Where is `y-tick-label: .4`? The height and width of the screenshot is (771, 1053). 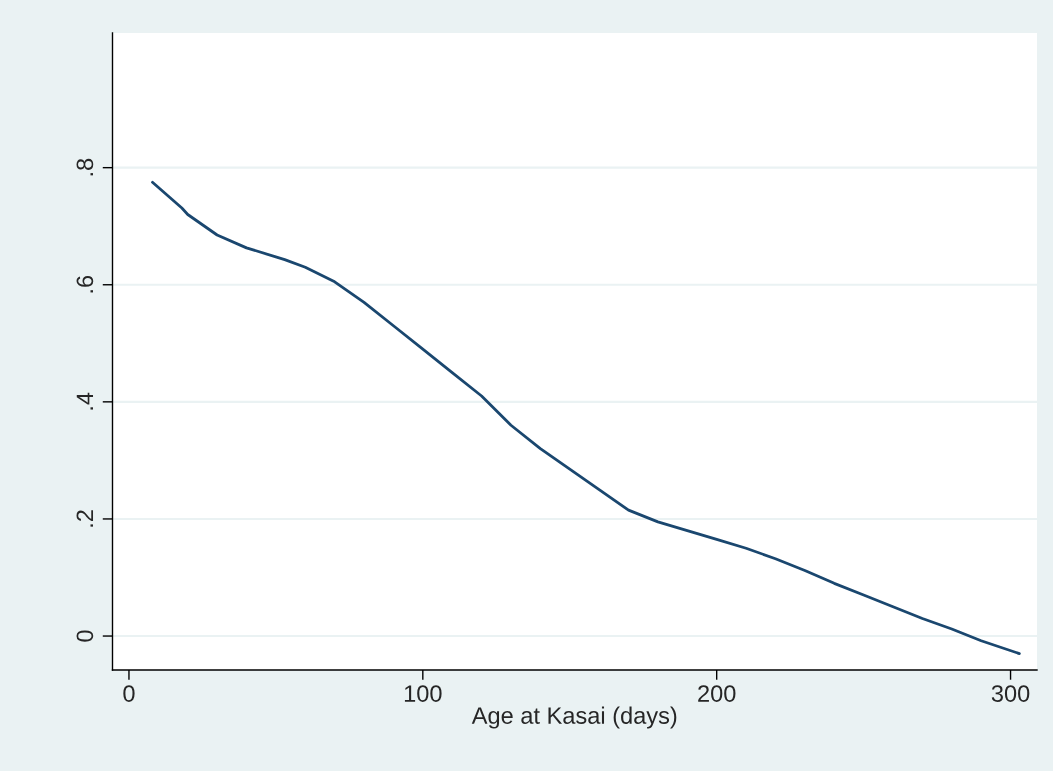 y-tick-label: .4 is located at coordinates (85, 401).